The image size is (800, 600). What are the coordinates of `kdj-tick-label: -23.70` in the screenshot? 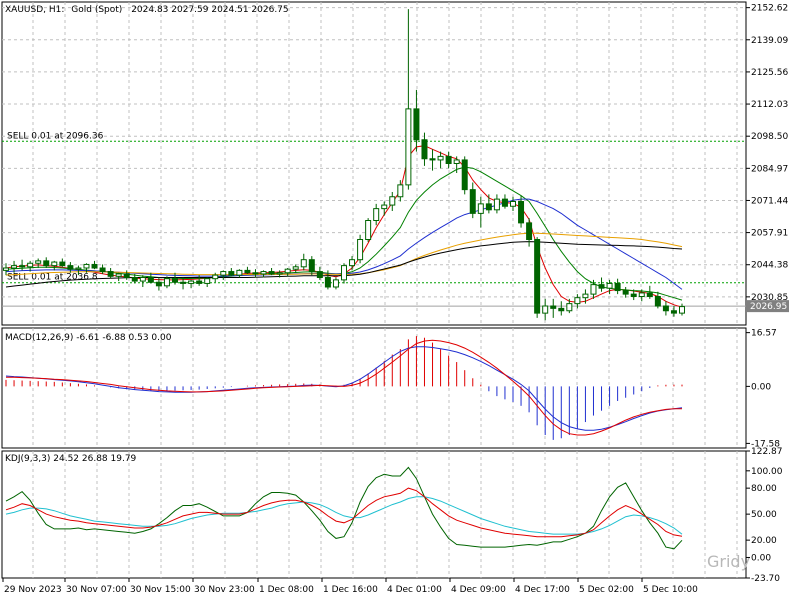 It's located at (765, 579).